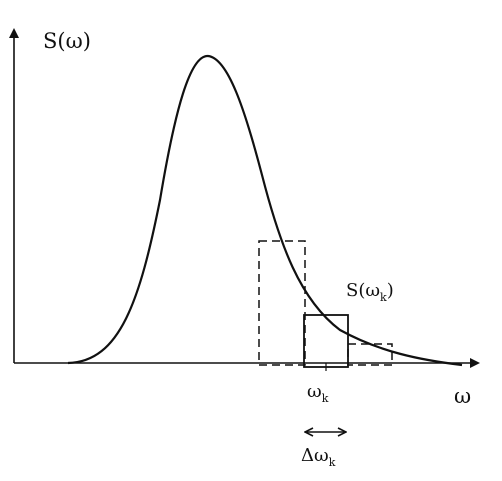 The image size is (502, 481). I want to click on y-axis-label: S(ω), so click(67, 41).